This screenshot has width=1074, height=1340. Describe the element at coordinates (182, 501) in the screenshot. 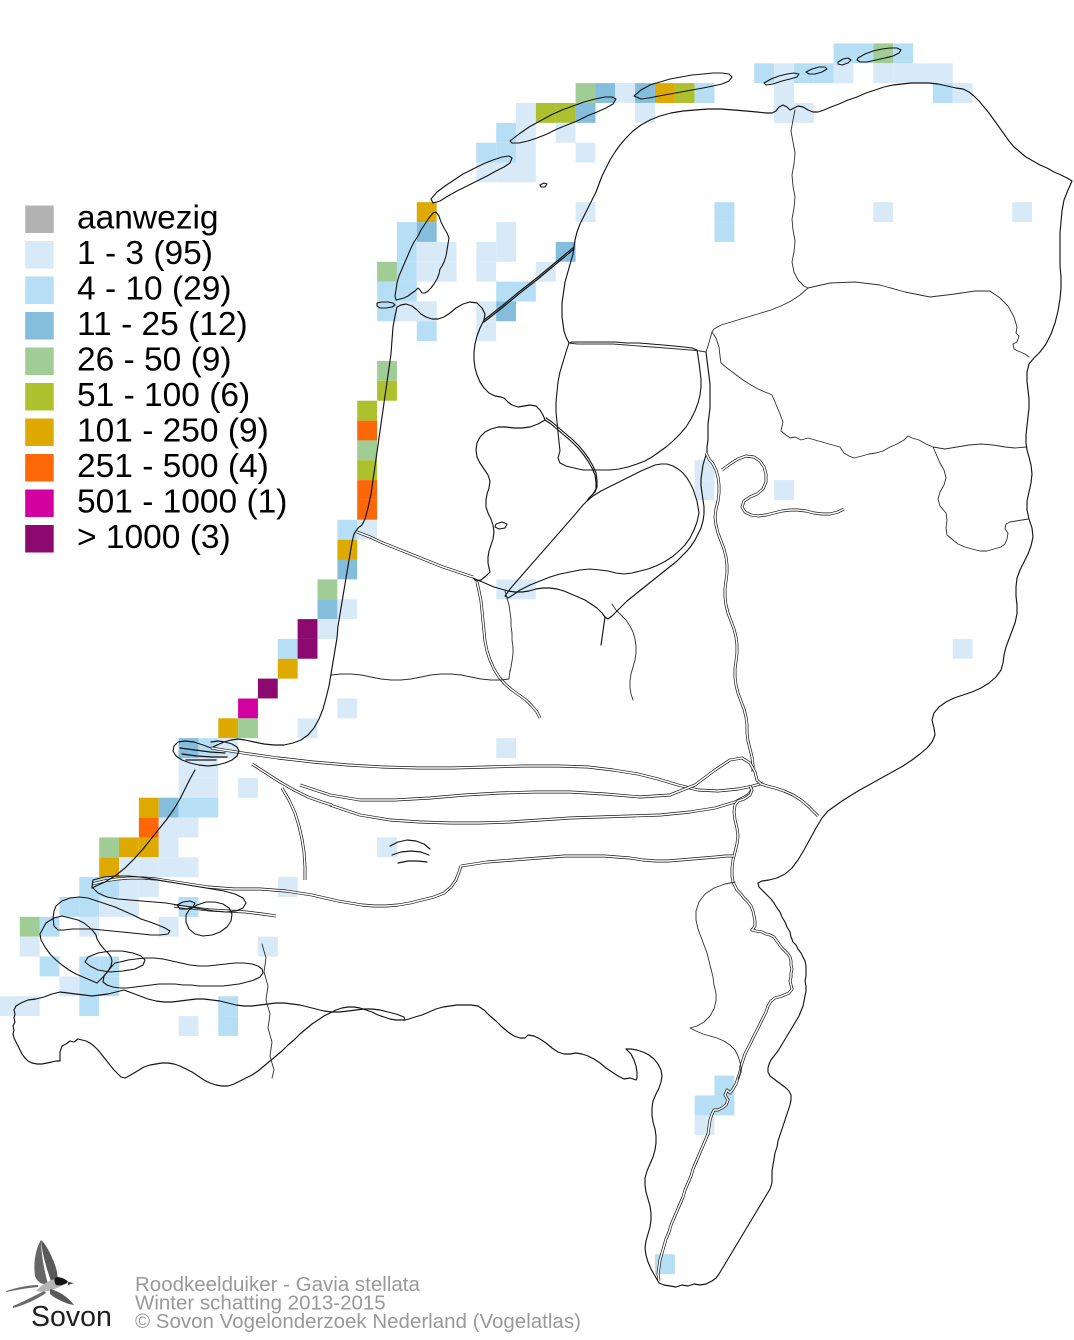

I see `svg-text: 501 - 1000 (1)` at that location.